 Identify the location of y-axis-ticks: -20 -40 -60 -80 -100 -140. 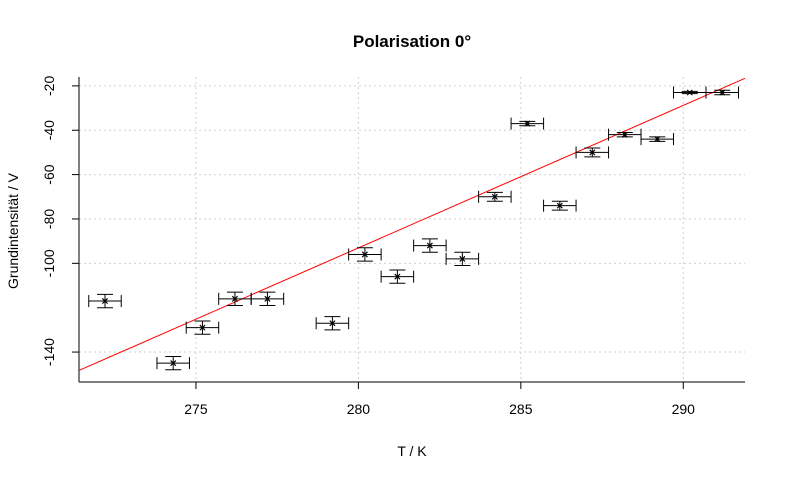
(60, 221).